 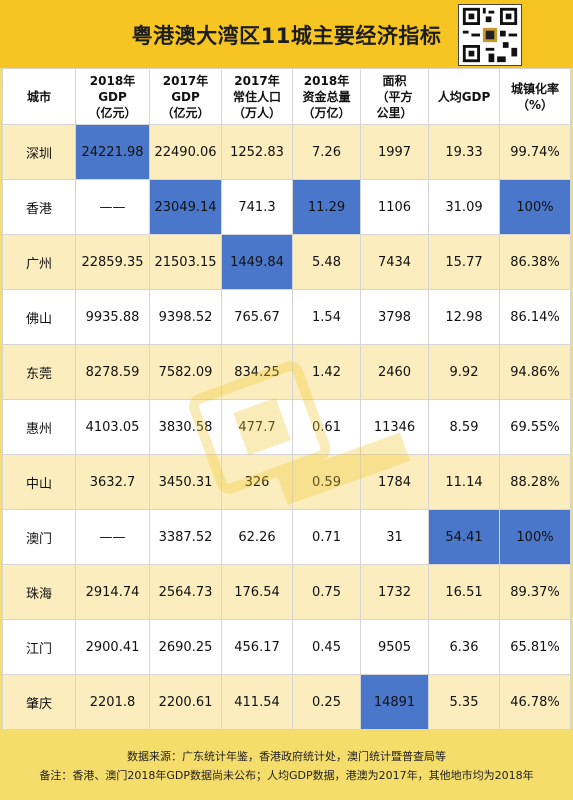 I want to click on value-cell: 3450.31, so click(x=185, y=482).